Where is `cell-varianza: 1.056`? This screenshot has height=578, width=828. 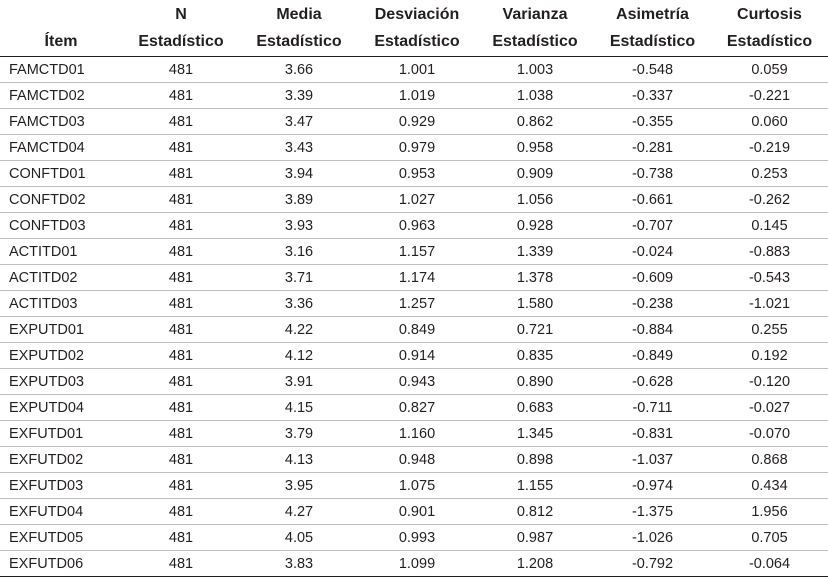
cell-varianza: 1.056 is located at coordinates (535, 199).